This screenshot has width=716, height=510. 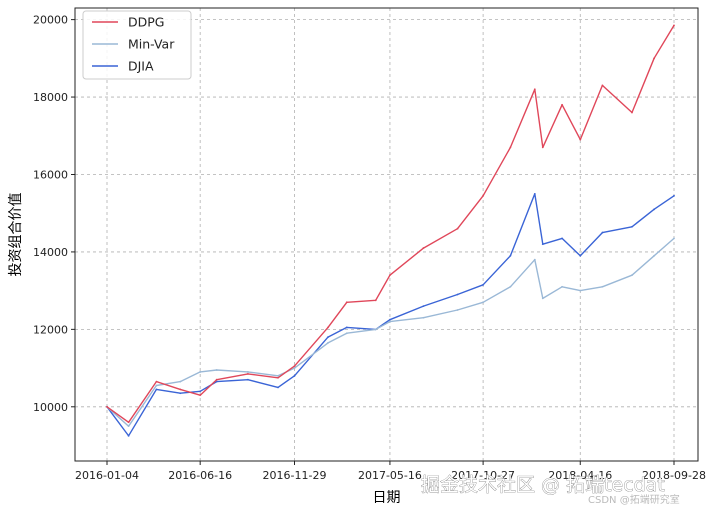 I want to click on watermark-text: 掘金技术社区 @ 拓端tecdat, so click(x=543, y=485).